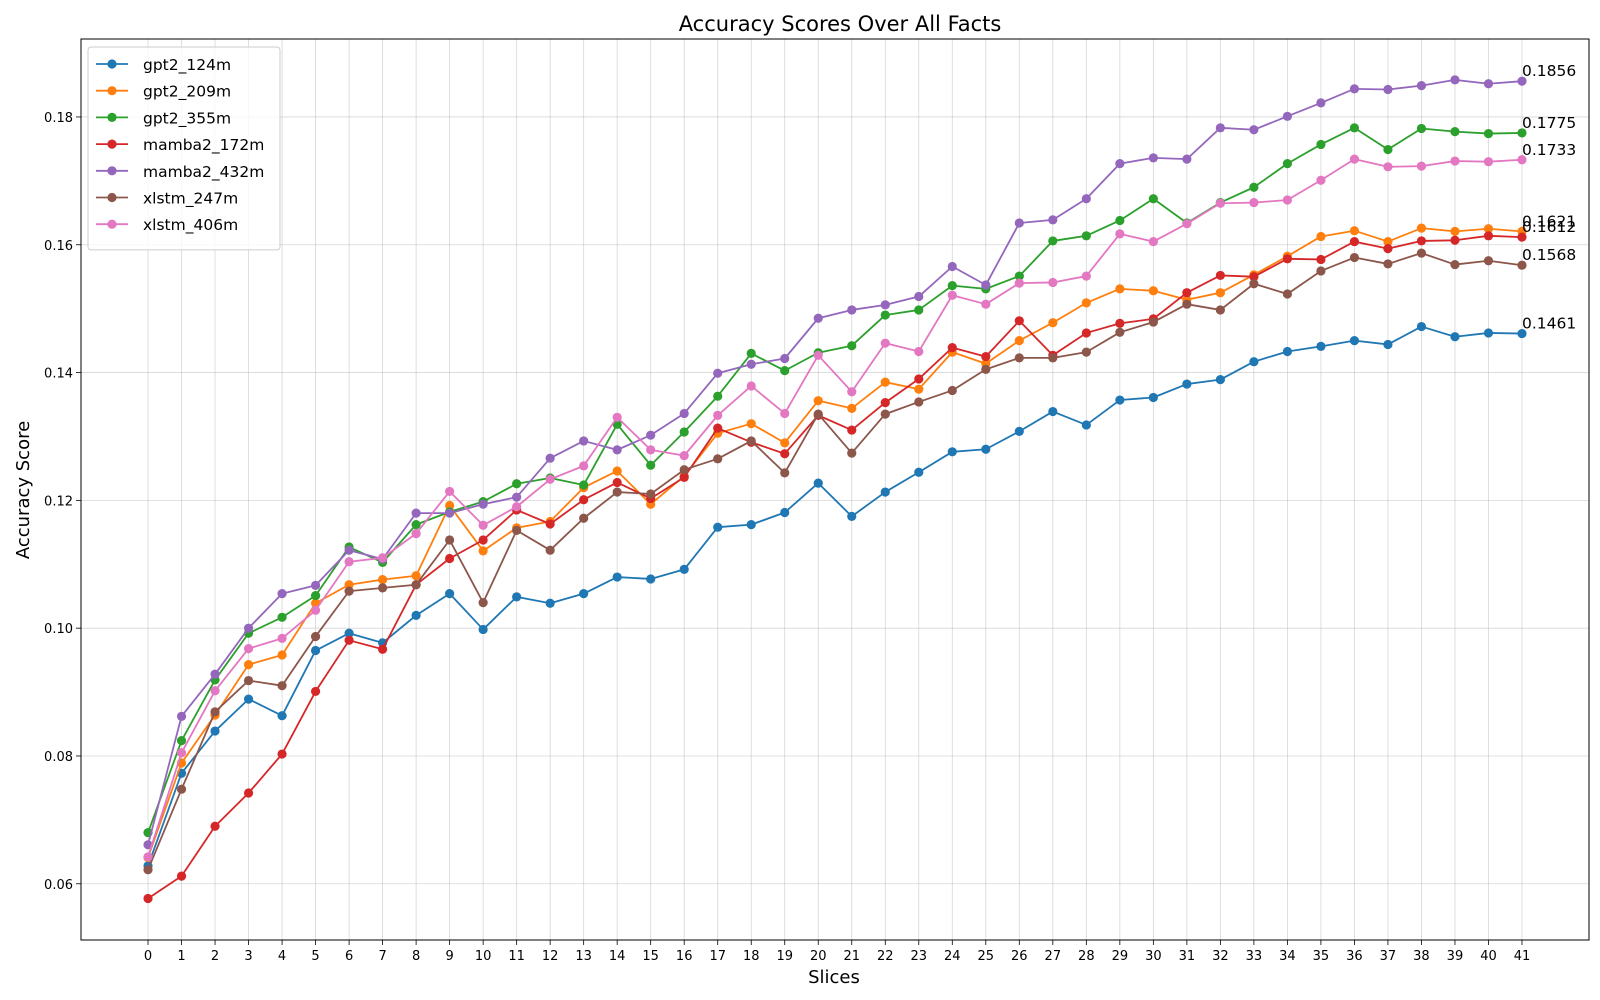  Describe the element at coordinates (58, 885) in the screenshot. I see `y-tick-label: 0.06` at that location.